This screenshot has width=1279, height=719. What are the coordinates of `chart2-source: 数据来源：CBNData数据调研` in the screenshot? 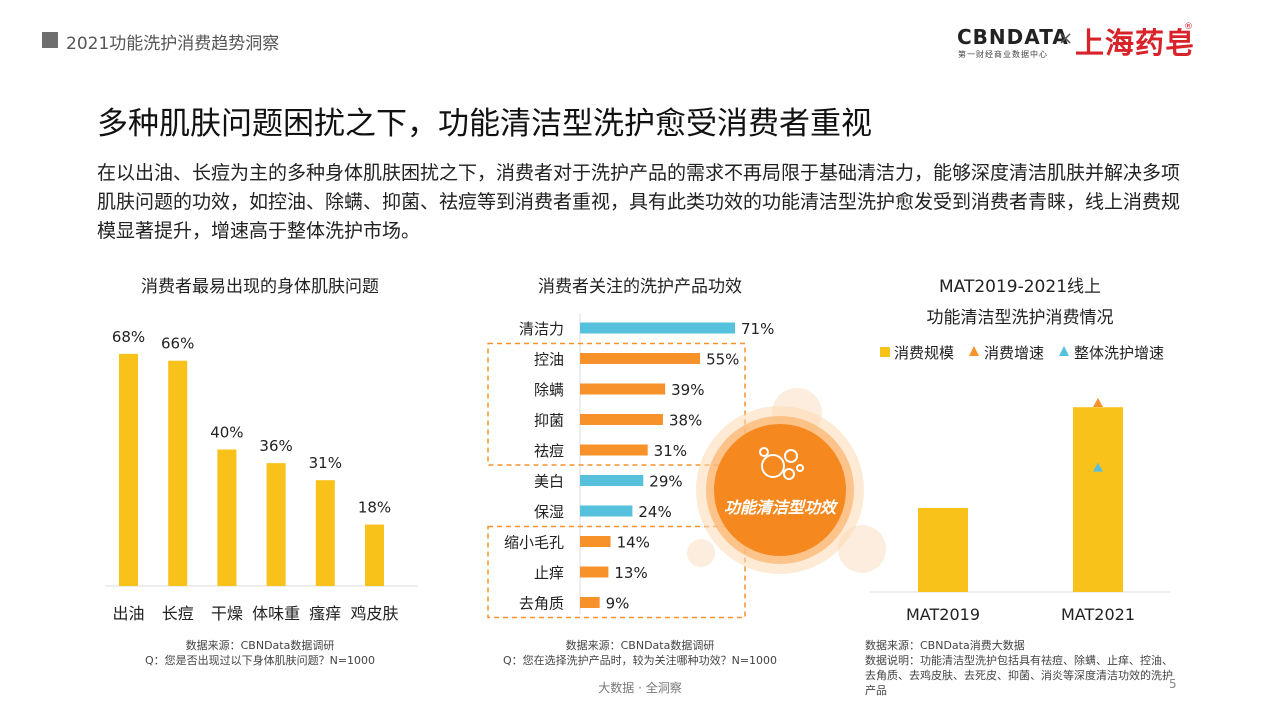 It's located at (640, 645).